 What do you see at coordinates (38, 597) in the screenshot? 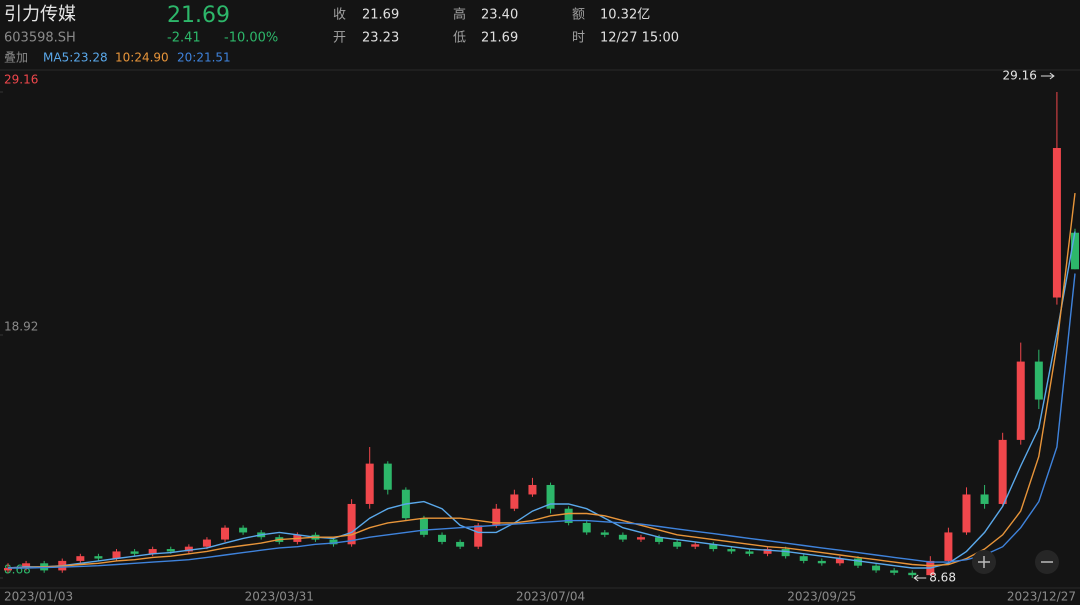
I see `x-tick-label: 2023/01/03` at bounding box center [38, 597].